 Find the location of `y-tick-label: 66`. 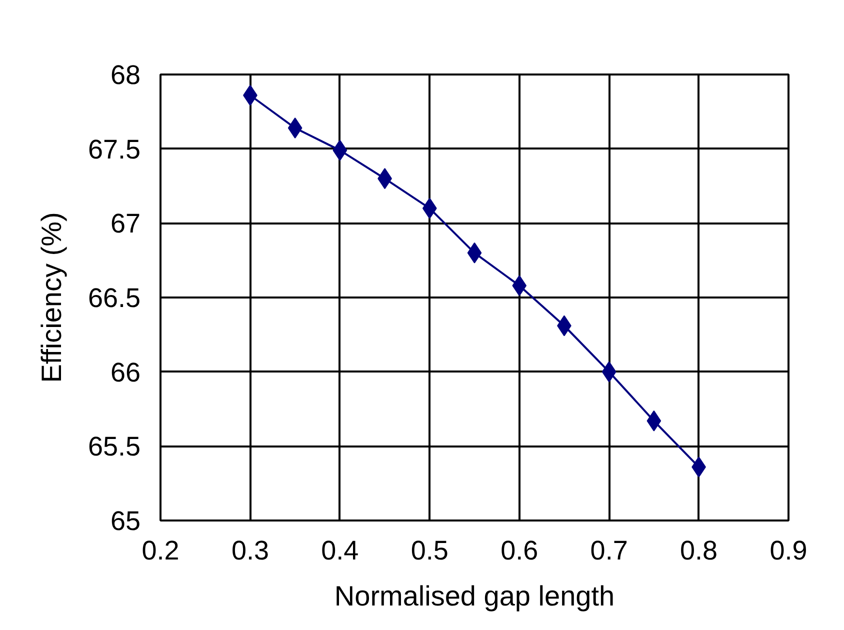

y-tick-label: 66 is located at coordinates (125, 372).